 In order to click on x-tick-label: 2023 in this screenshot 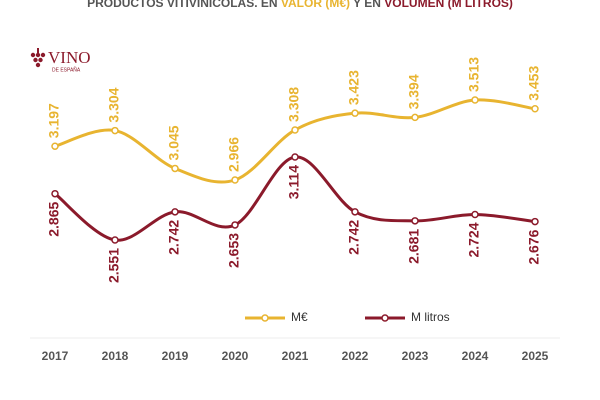, I will do `click(415, 356)`.